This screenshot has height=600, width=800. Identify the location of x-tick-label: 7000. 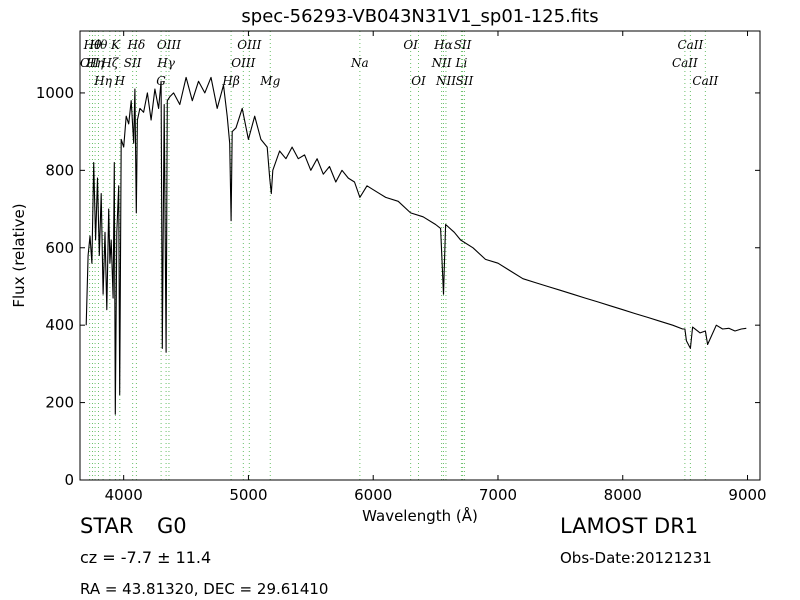
(498, 495).